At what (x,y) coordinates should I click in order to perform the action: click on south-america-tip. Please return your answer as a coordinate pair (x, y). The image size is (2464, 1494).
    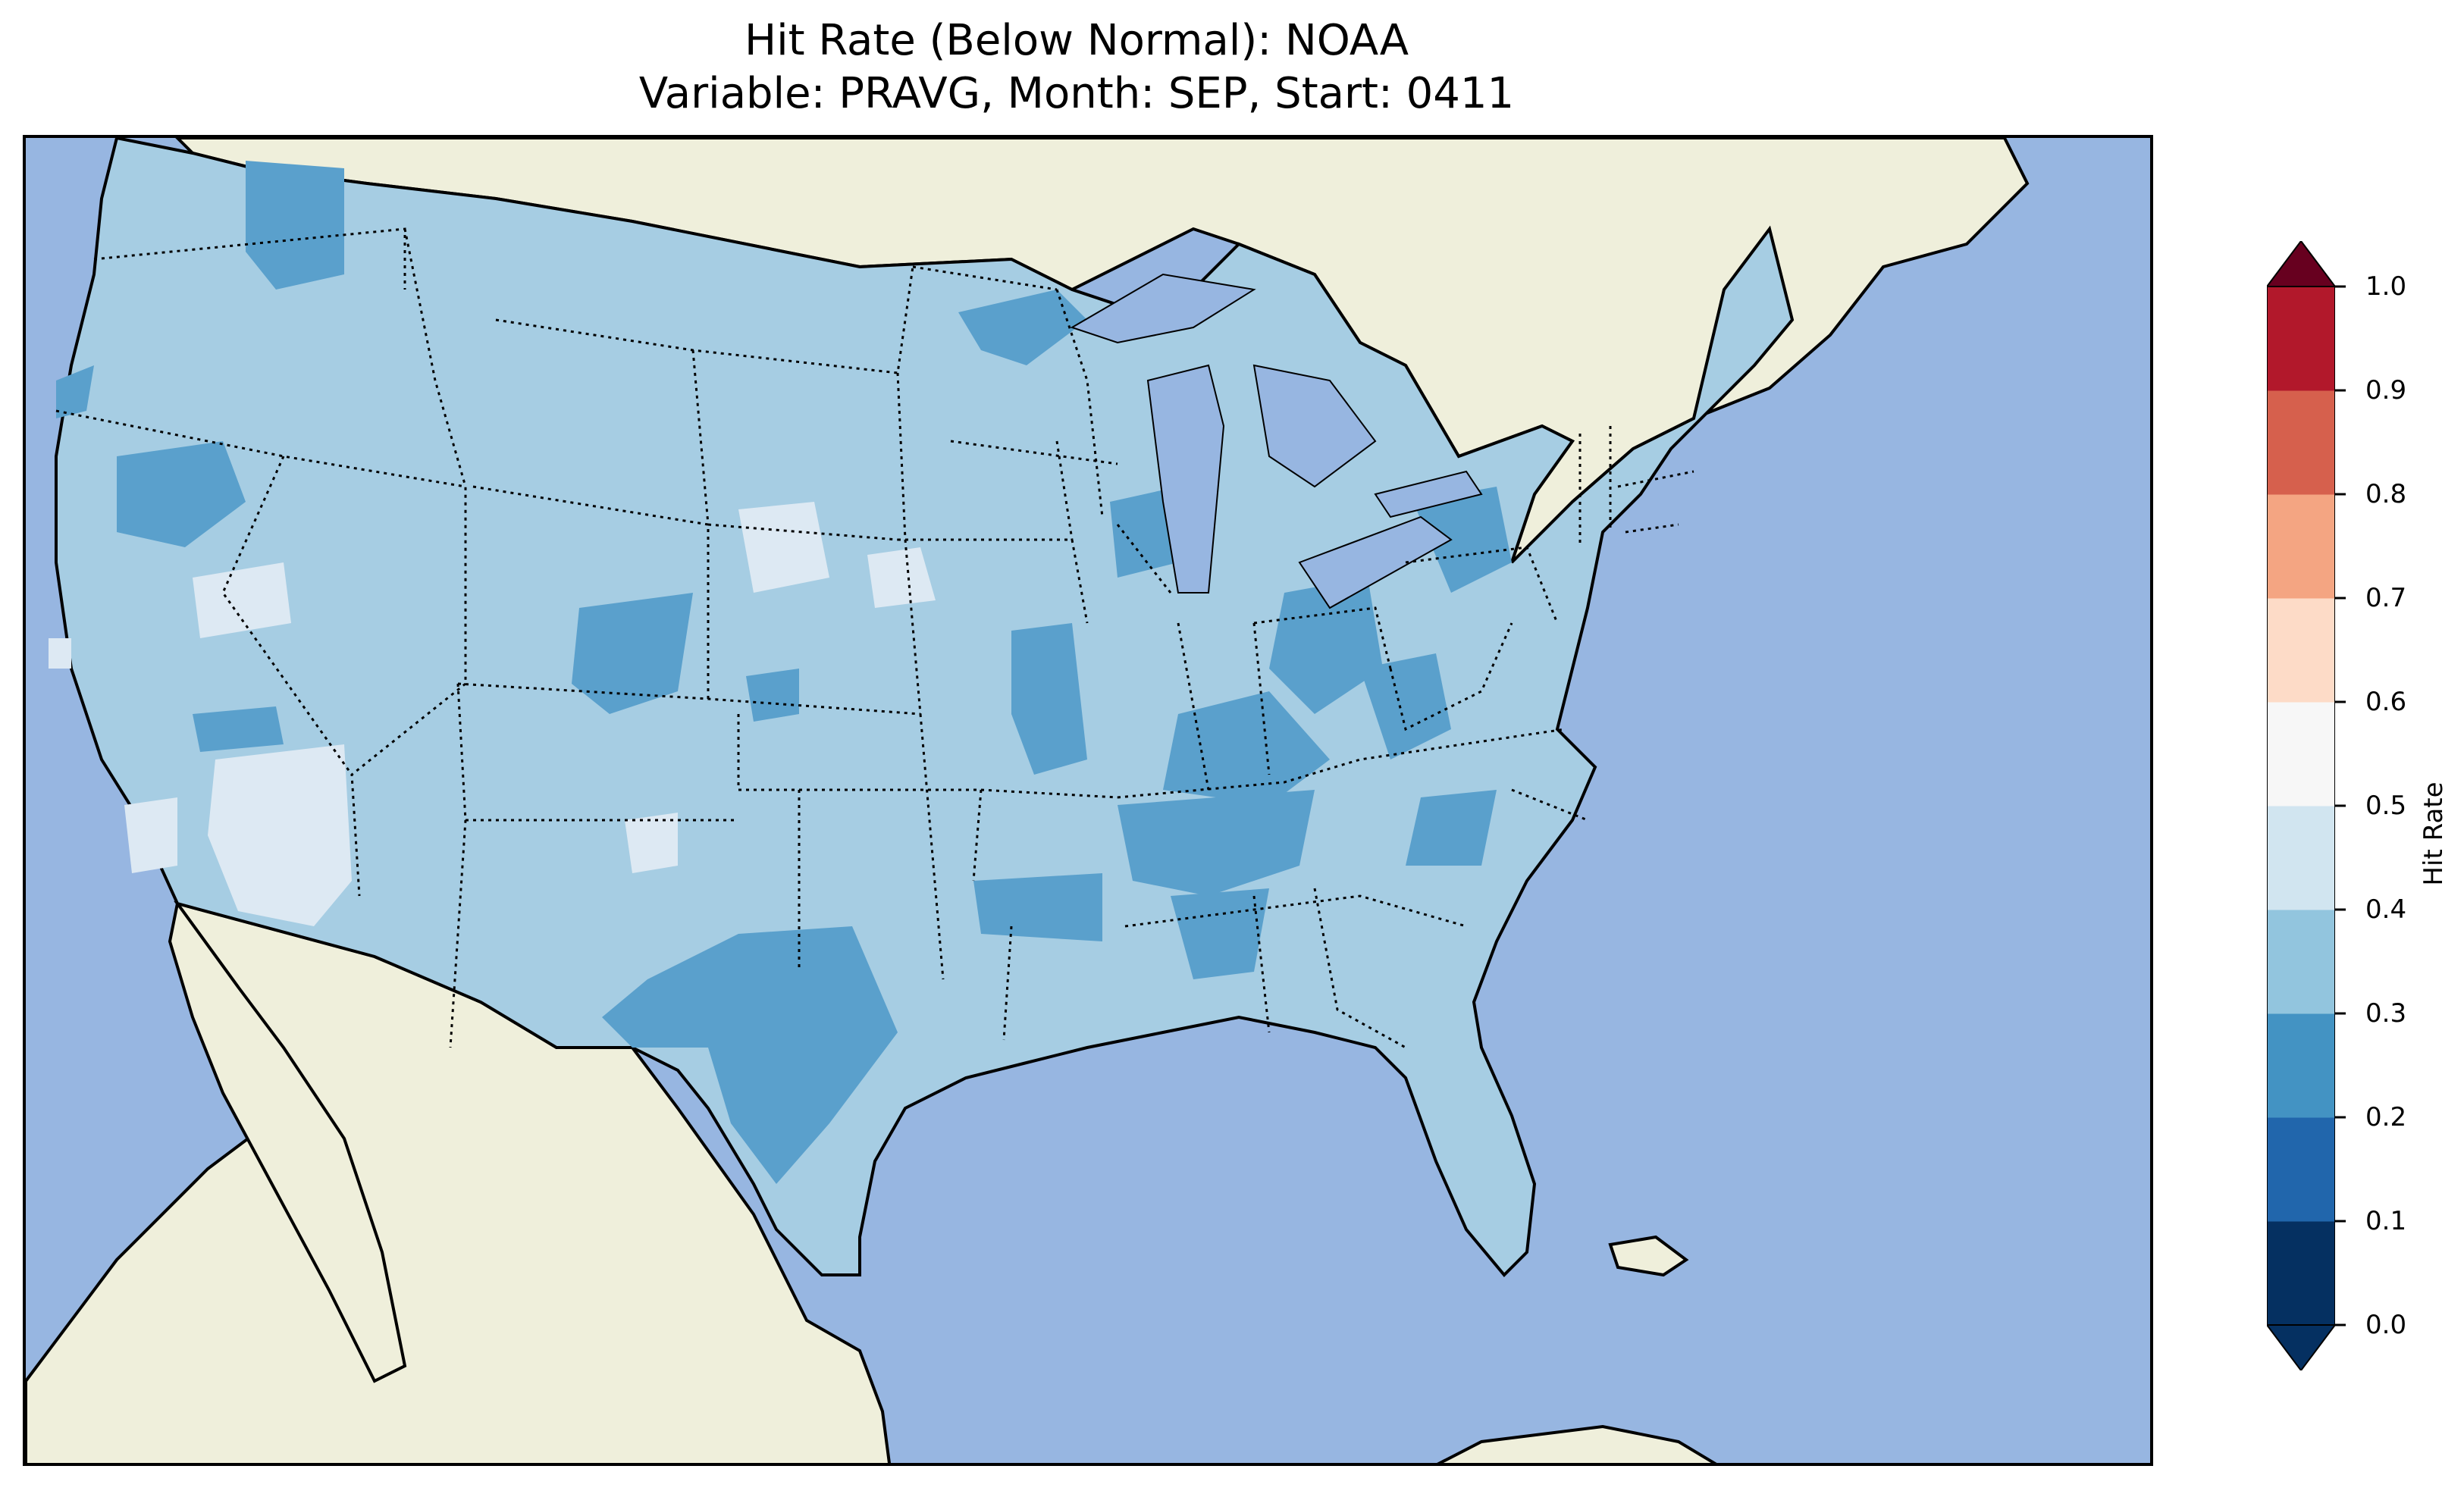
    Looking at the image, I should click on (1577, 1443).